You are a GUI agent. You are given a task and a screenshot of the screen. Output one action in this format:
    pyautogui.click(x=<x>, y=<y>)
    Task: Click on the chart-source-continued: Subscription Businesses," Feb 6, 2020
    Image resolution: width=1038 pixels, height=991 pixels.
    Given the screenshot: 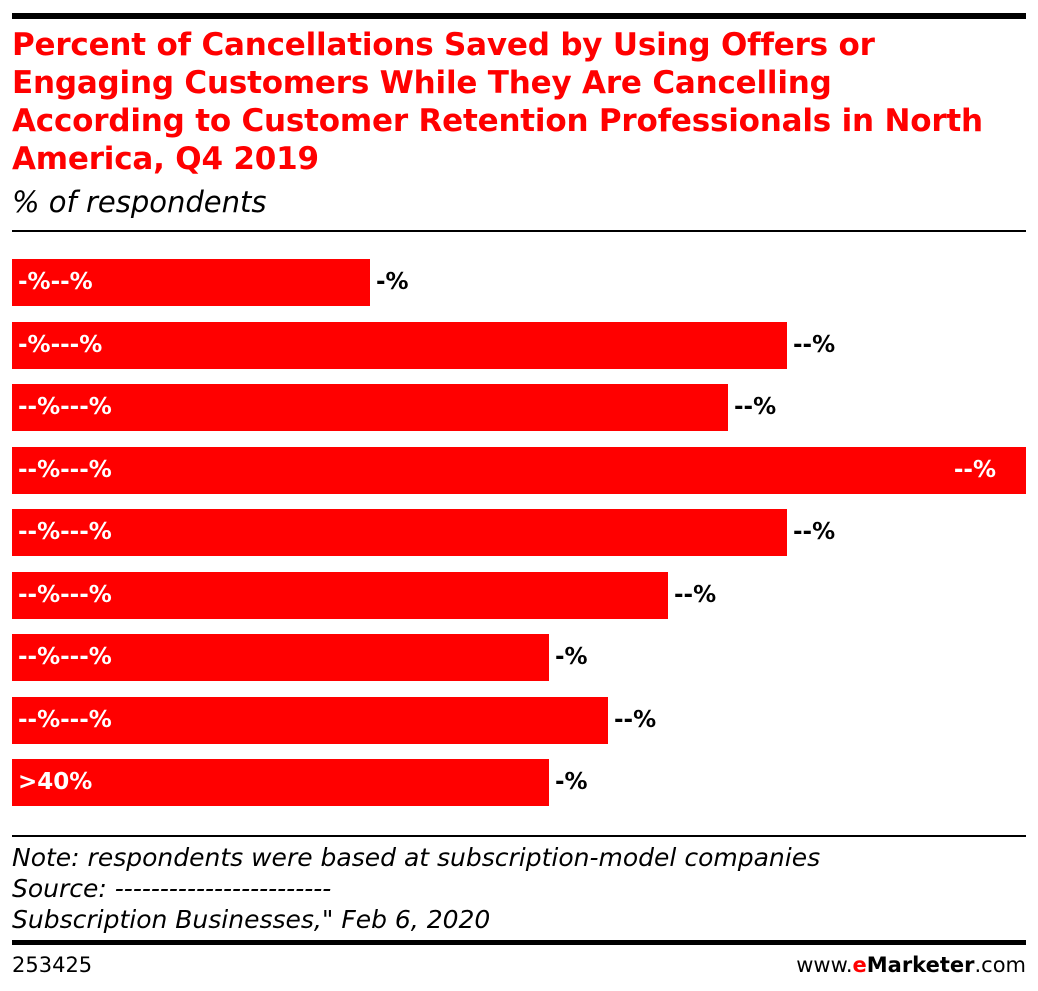 What is the action you would take?
    pyautogui.click(x=251, y=919)
    